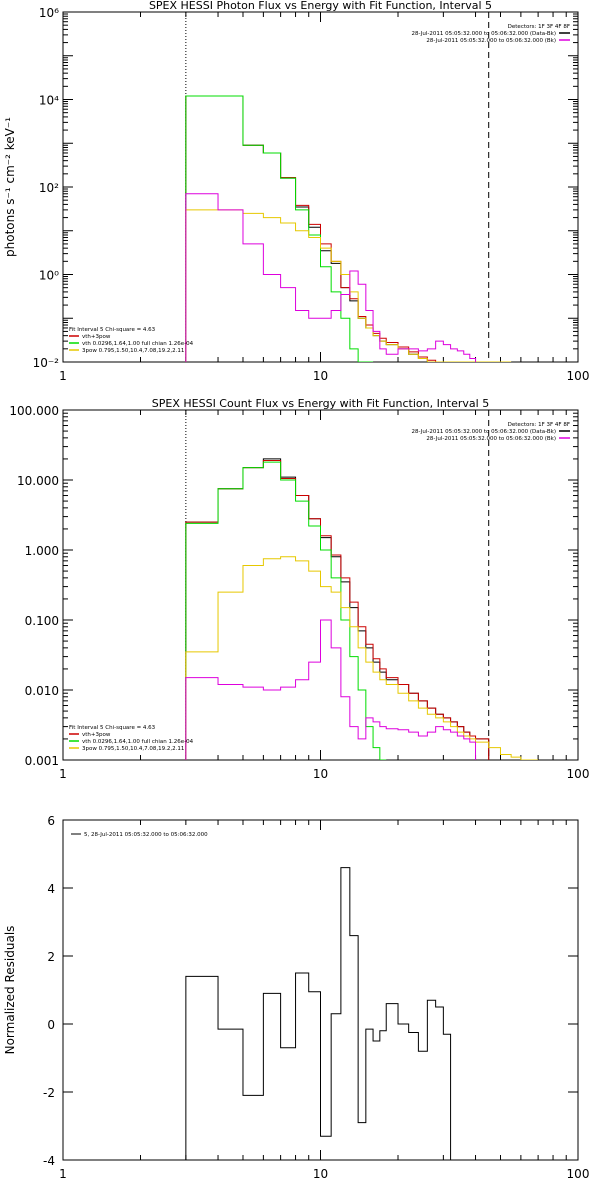 The image size is (600, 1200). What do you see at coordinates (49, 13) in the screenshot?
I see `y-tick-label: 10⁶` at bounding box center [49, 13].